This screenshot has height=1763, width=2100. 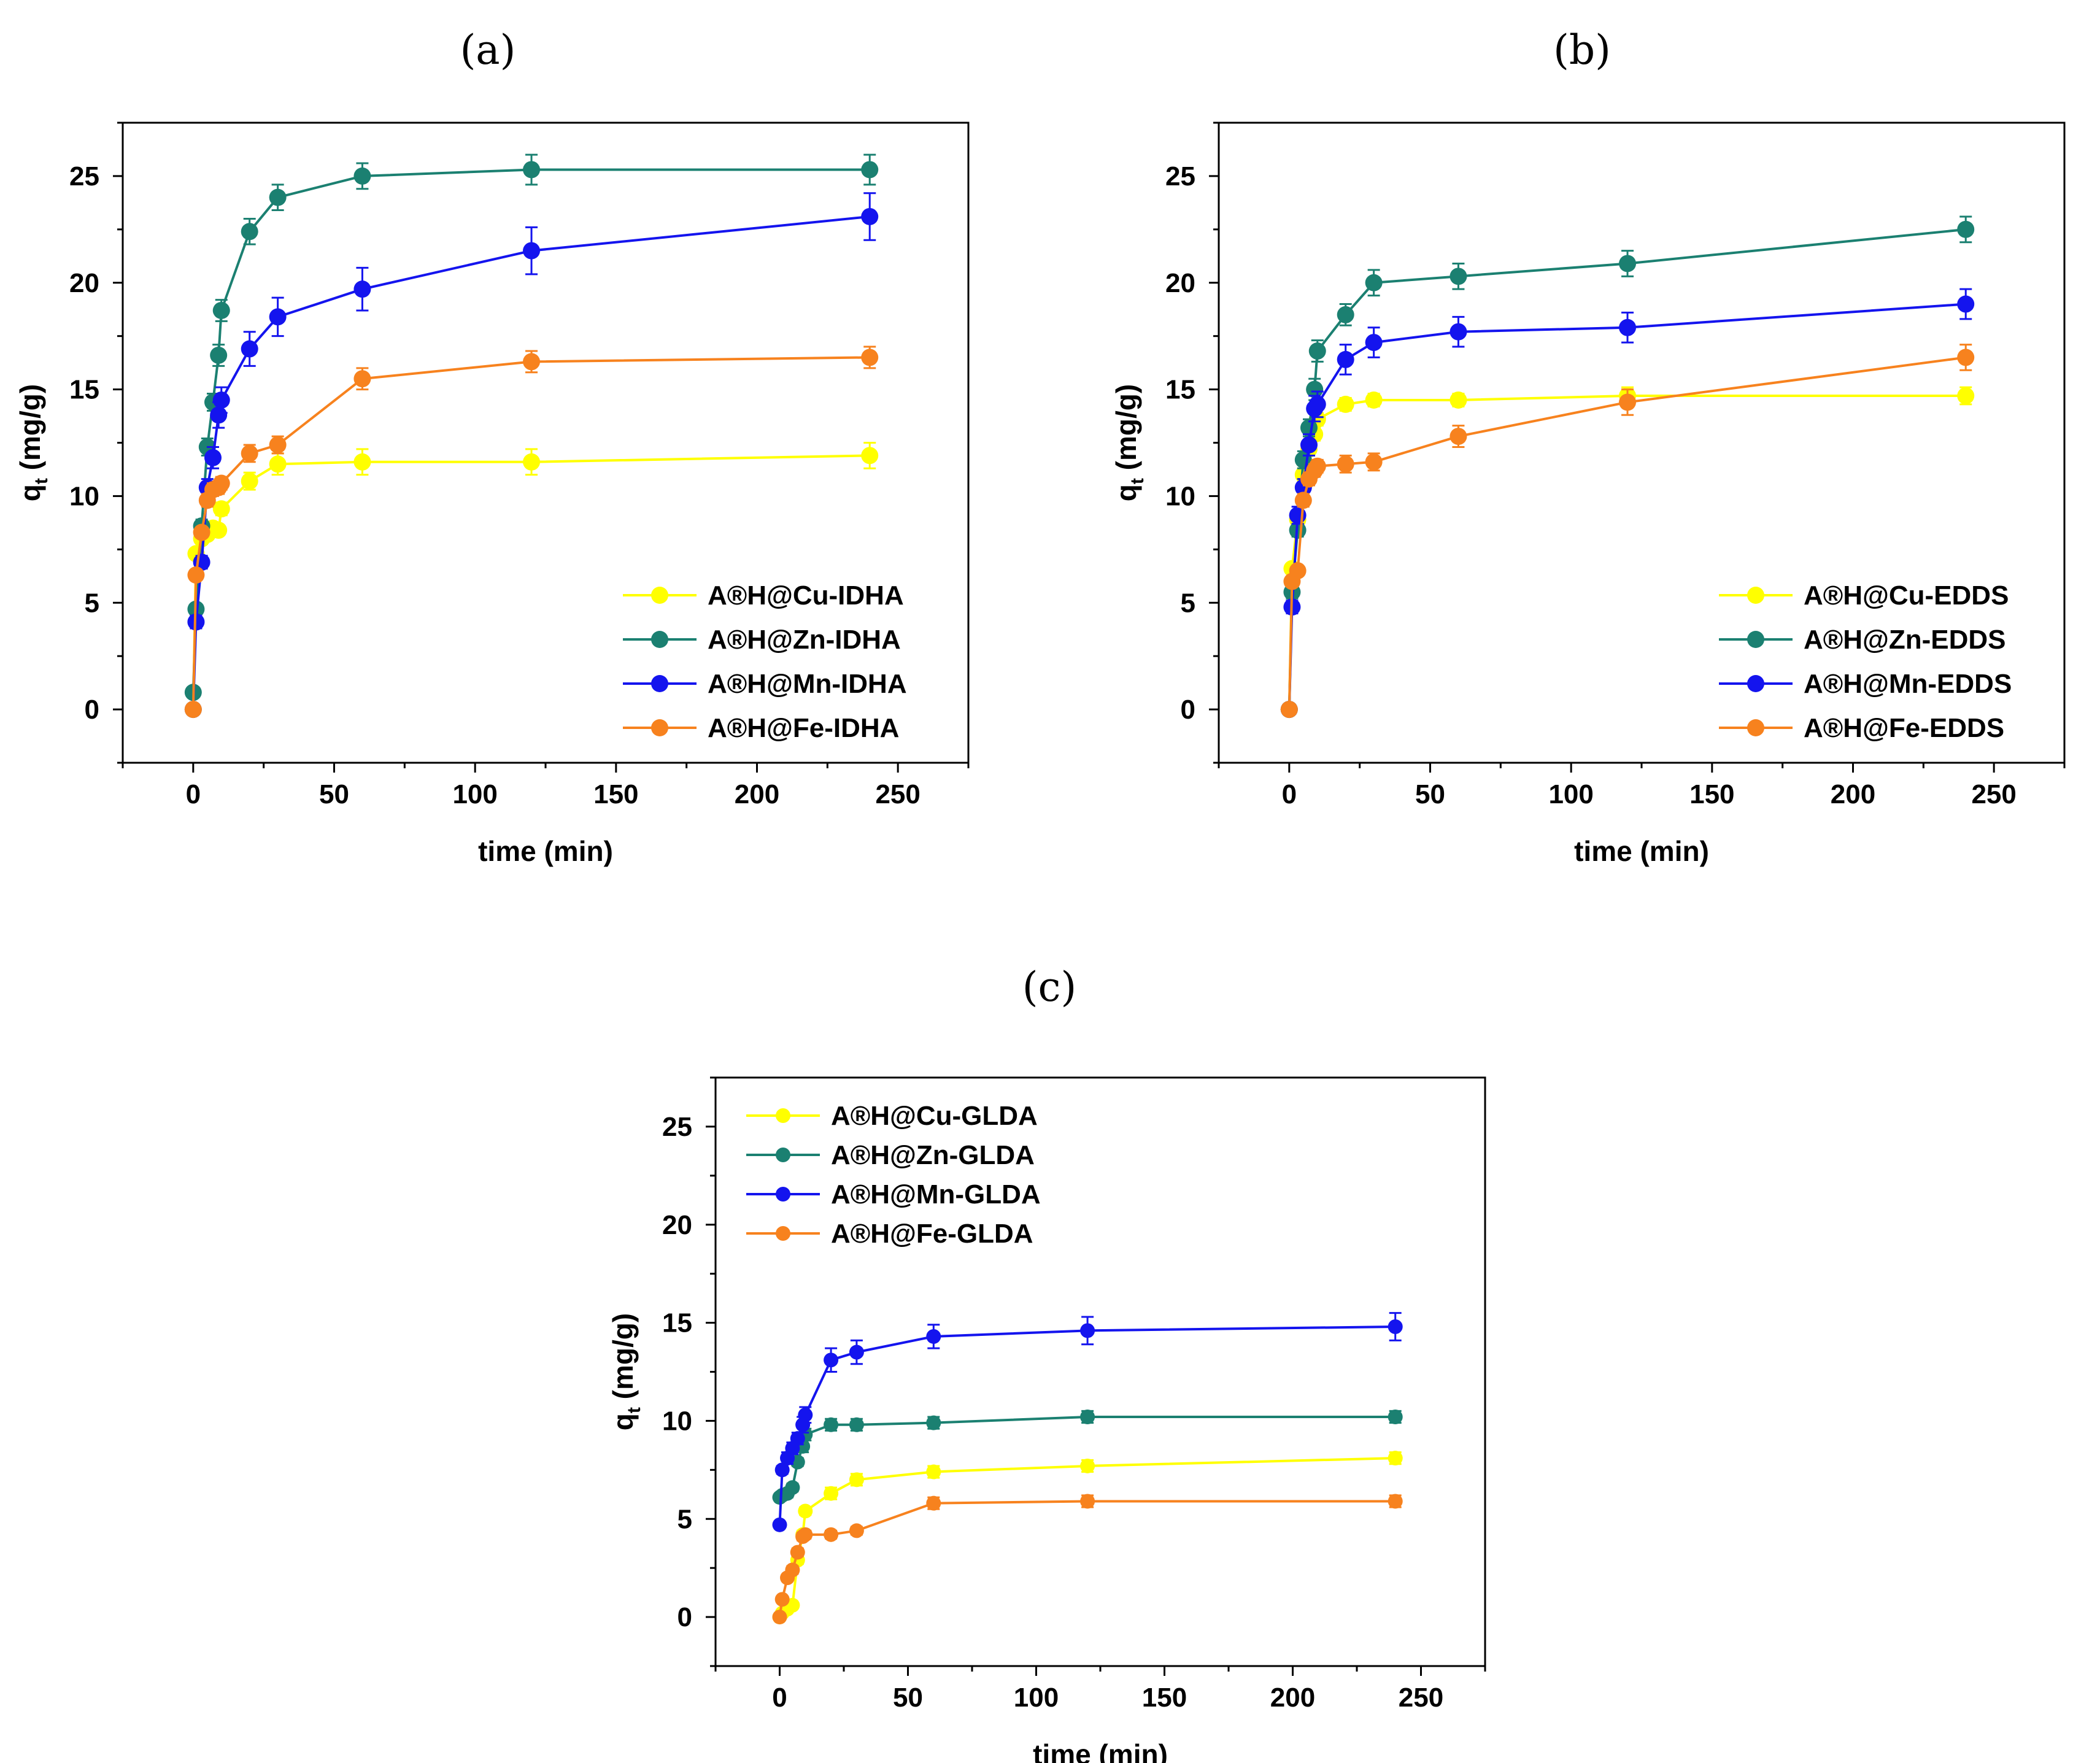 I want to click on legend-label: A®H@Mn-GLDA, so click(x=936, y=1194).